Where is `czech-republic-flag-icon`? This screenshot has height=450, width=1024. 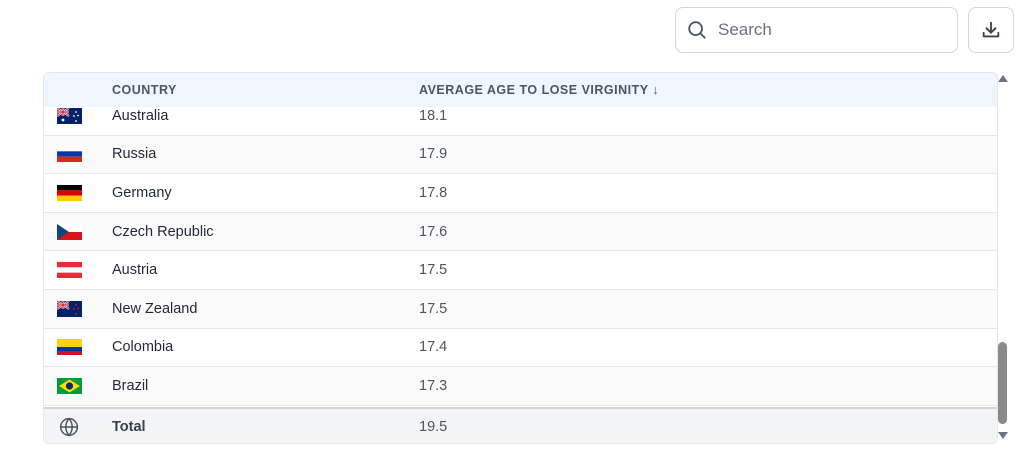 czech-republic-flag-icon is located at coordinates (69, 231).